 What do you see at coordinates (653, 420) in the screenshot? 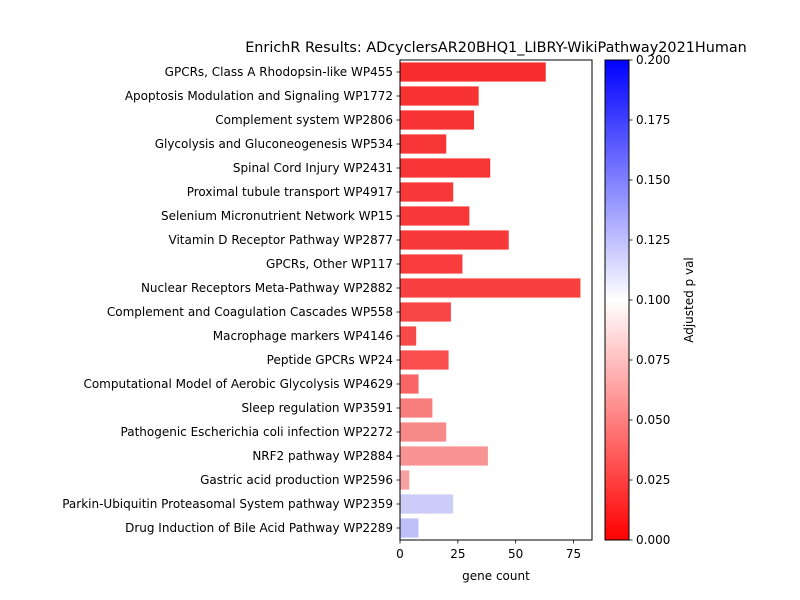
I see `colorbar-tick-label: 0.050` at bounding box center [653, 420].